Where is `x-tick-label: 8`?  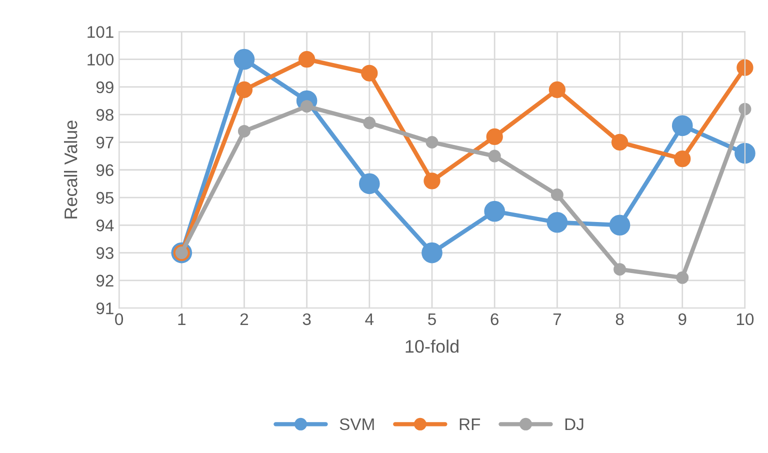 x-tick-label: 8 is located at coordinates (620, 319).